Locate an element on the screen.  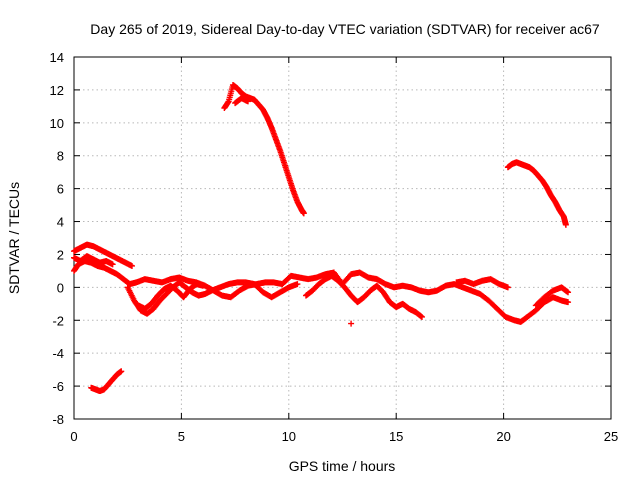
x-tick-label: 0 is located at coordinates (73, 436).